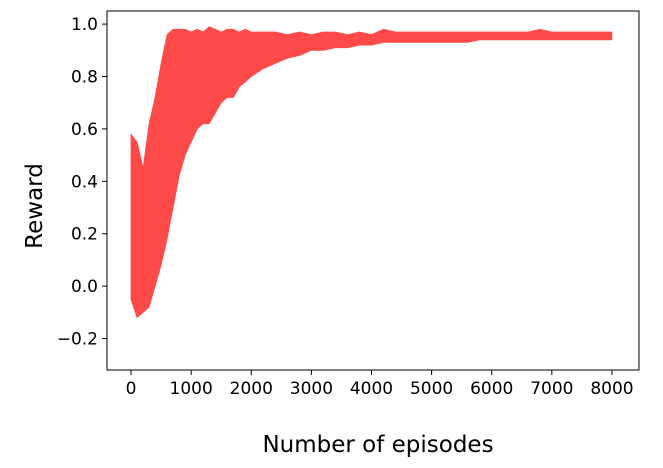 The height and width of the screenshot is (468, 663). Describe the element at coordinates (311, 389) in the screenshot. I see `x-tick-label: 3000` at that location.